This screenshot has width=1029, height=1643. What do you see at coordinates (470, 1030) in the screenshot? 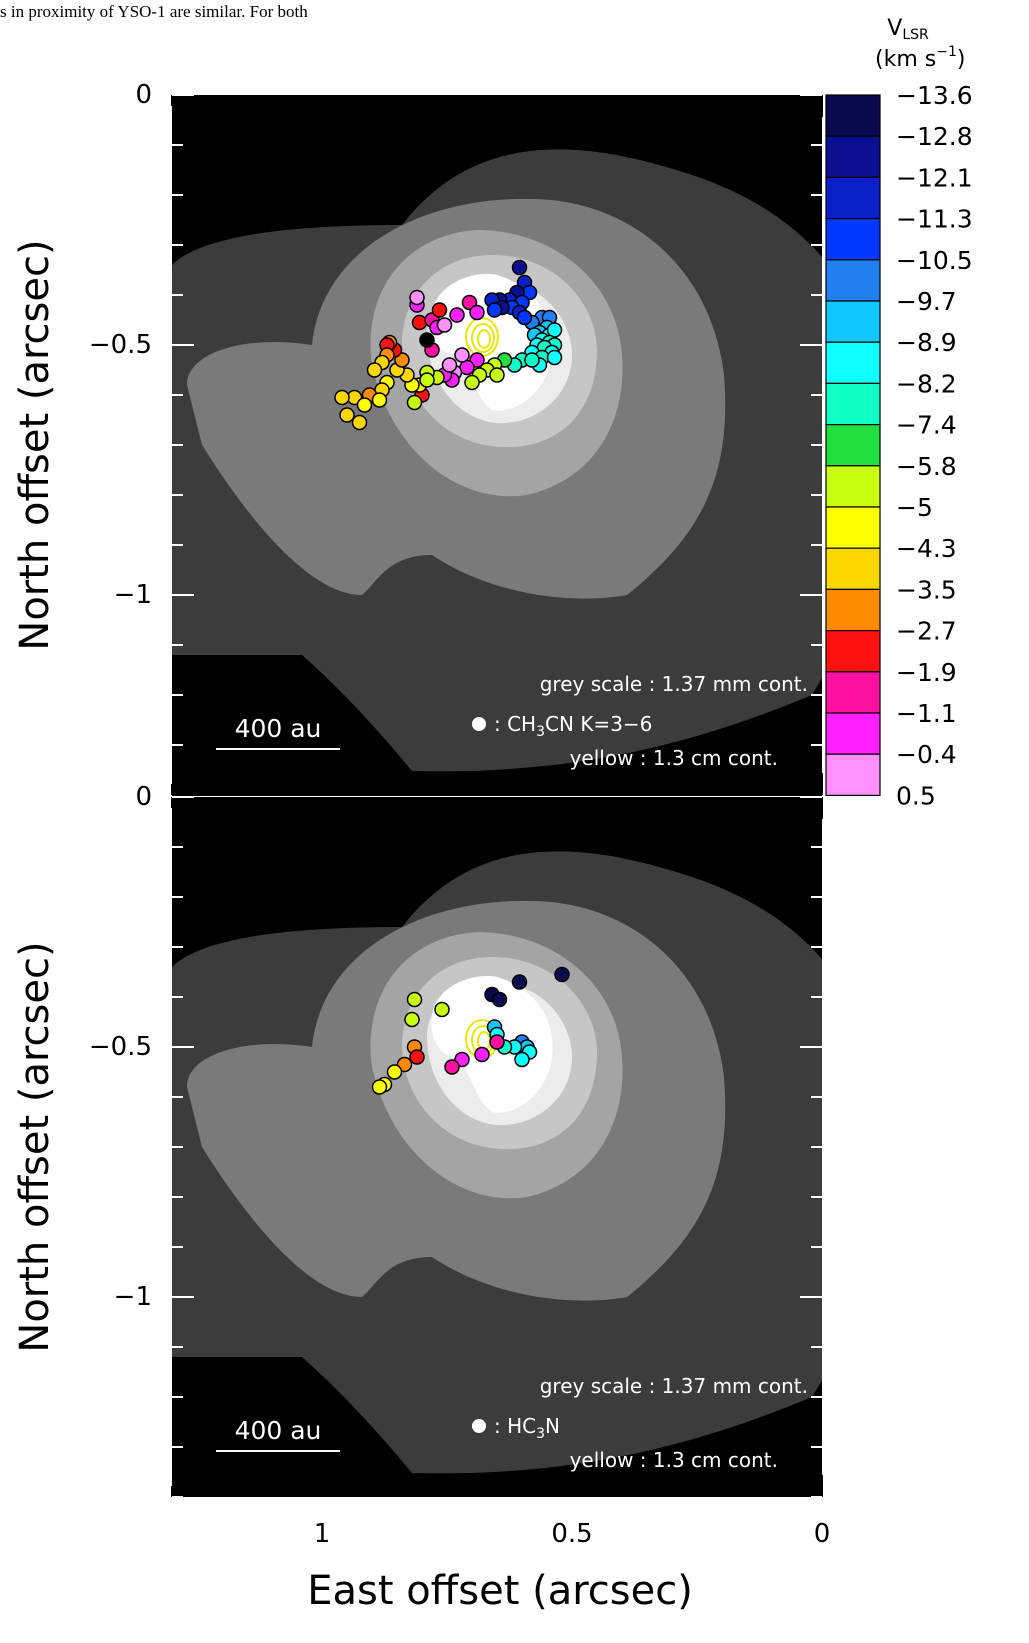
I see `bottom-points` at bounding box center [470, 1030].